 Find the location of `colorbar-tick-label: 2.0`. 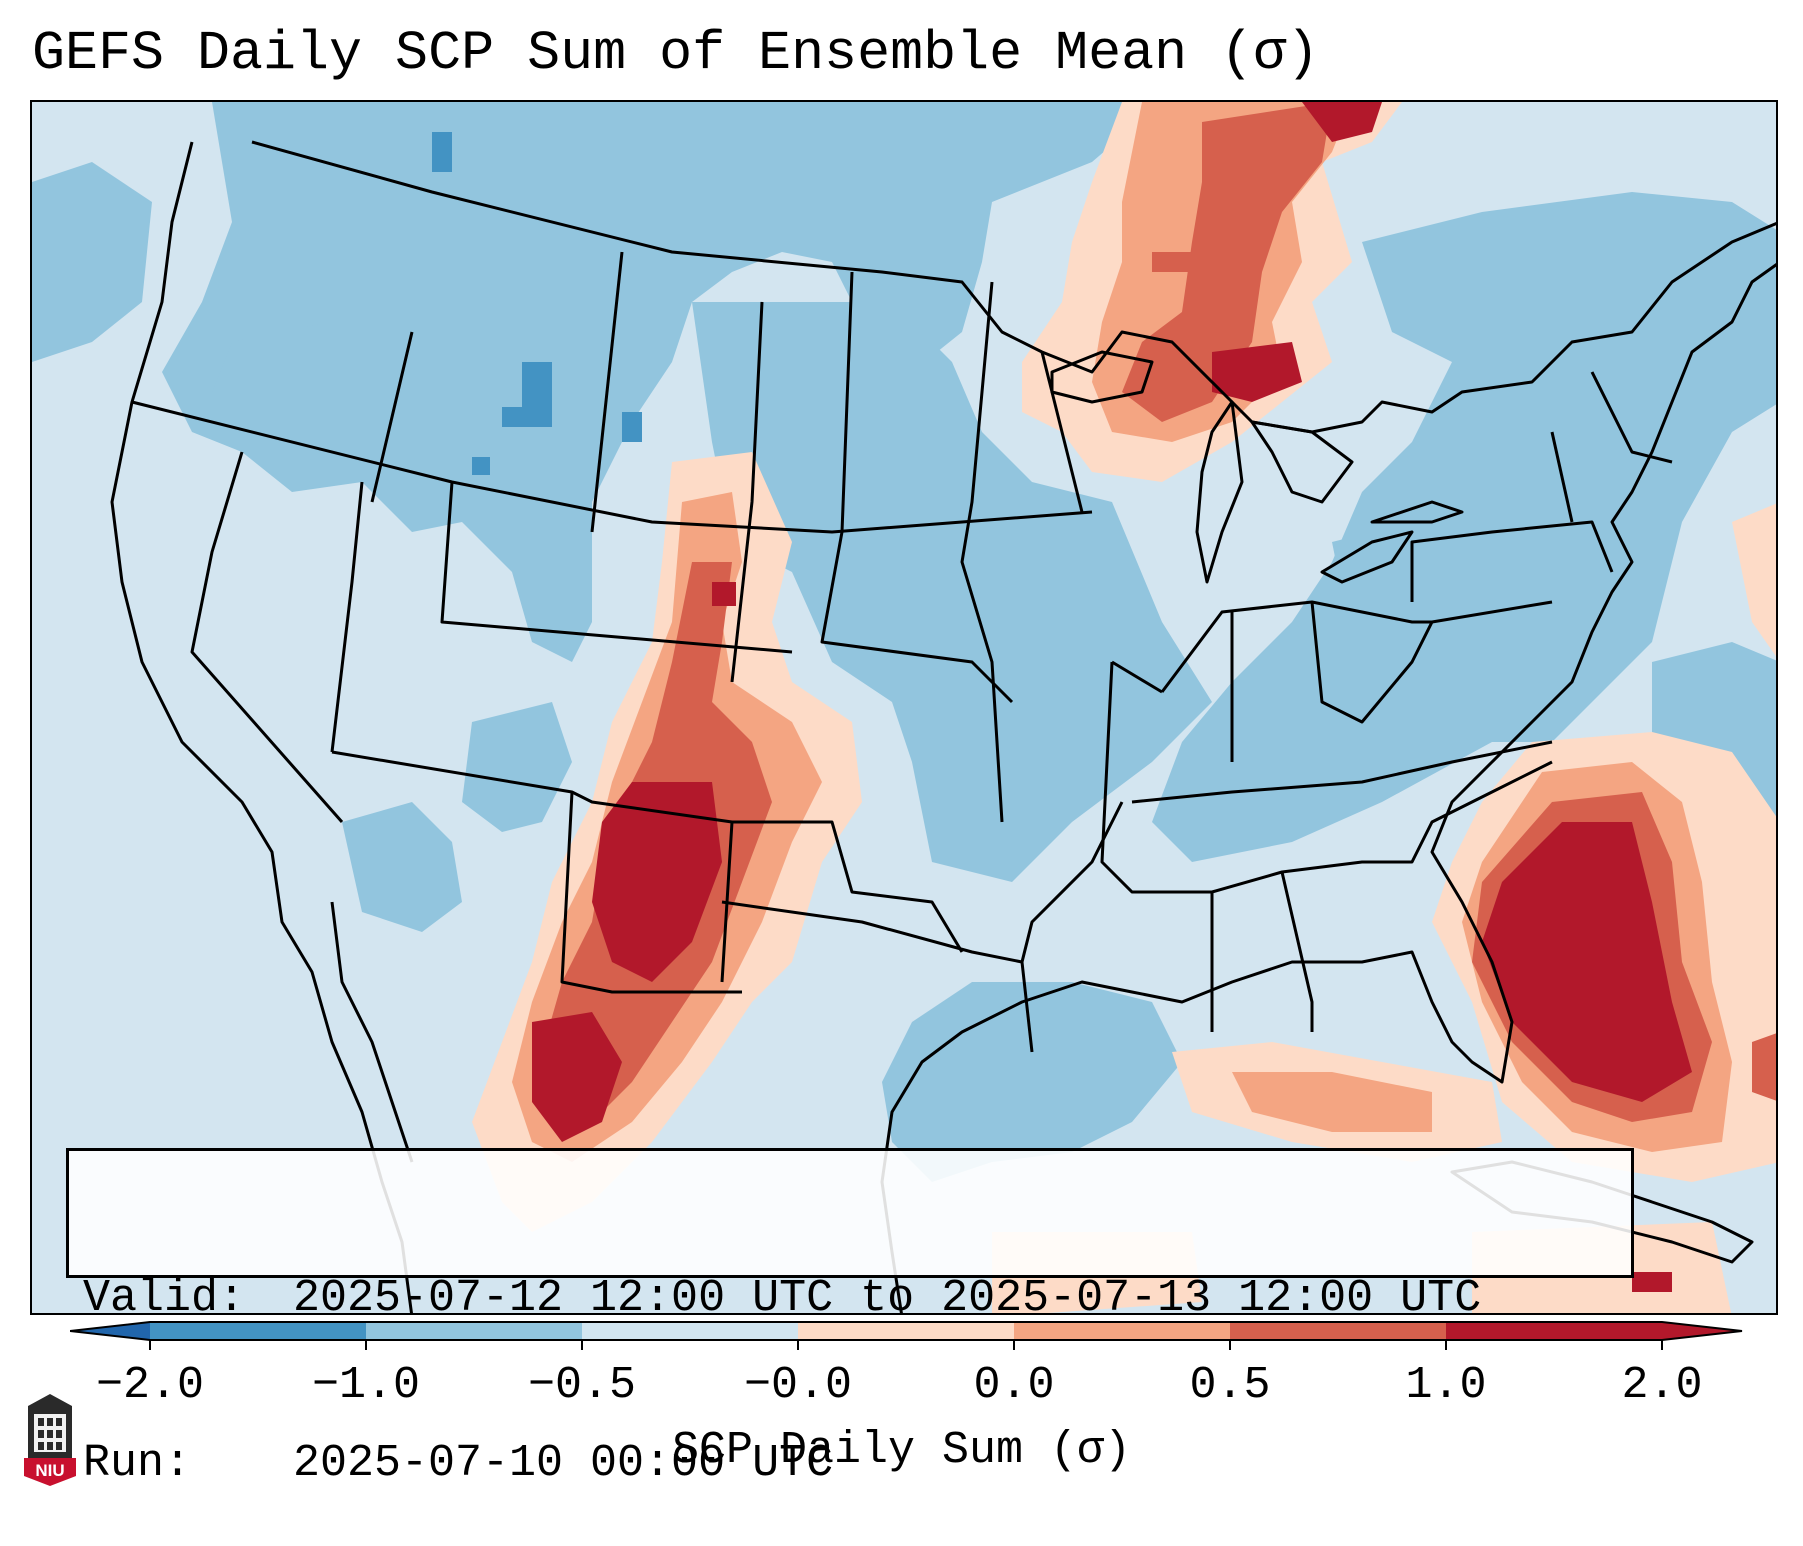

colorbar-tick-label: 2.0 is located at coordinates (1662, 1385).